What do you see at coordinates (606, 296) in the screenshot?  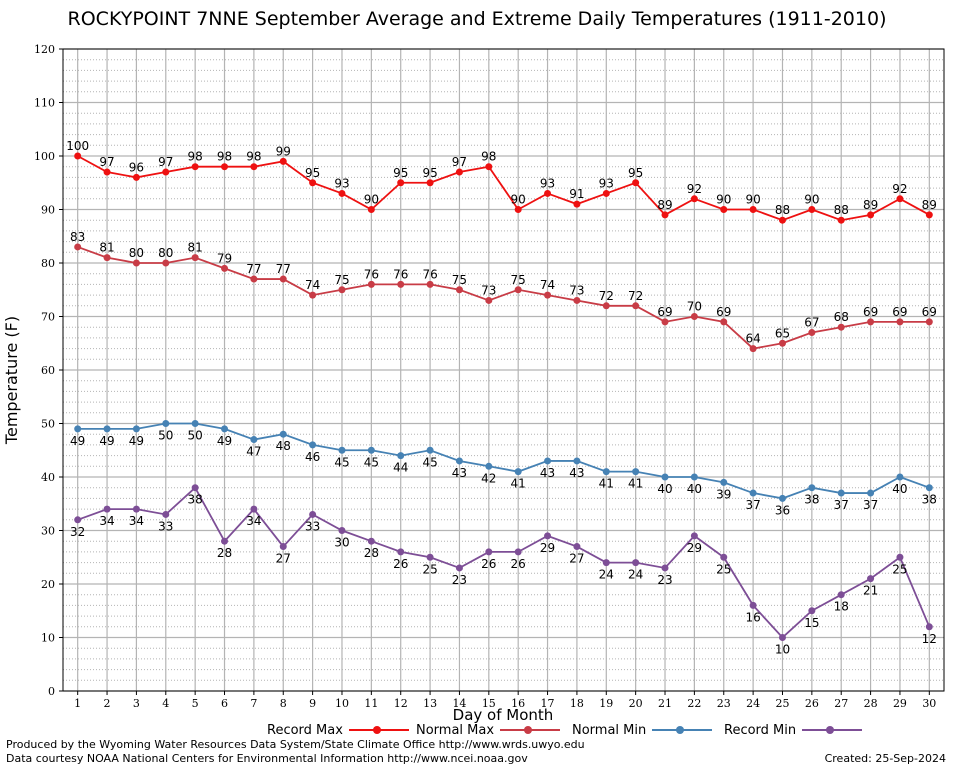 I see `data-label: 72` at bounding box center [606, 296].